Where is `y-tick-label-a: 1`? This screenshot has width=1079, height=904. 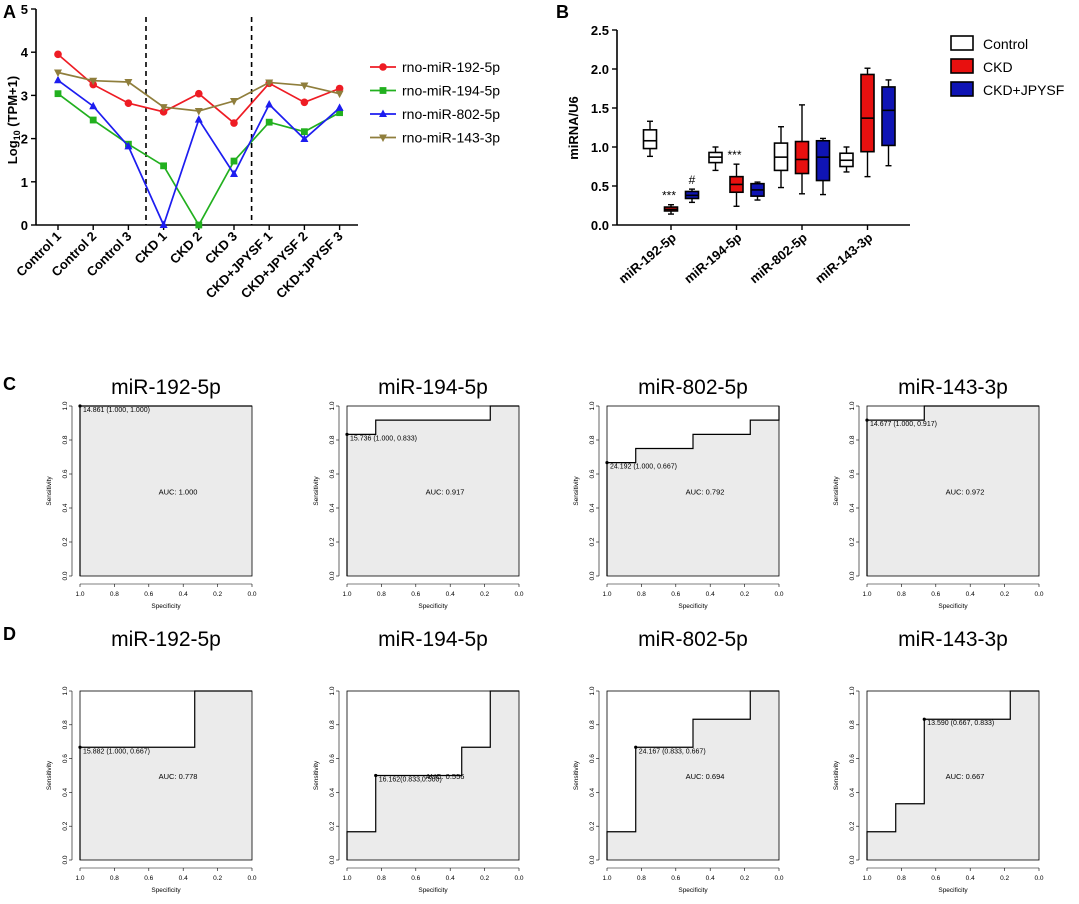 y-tick-label-a: 1 is located at coordinates (24, 182).